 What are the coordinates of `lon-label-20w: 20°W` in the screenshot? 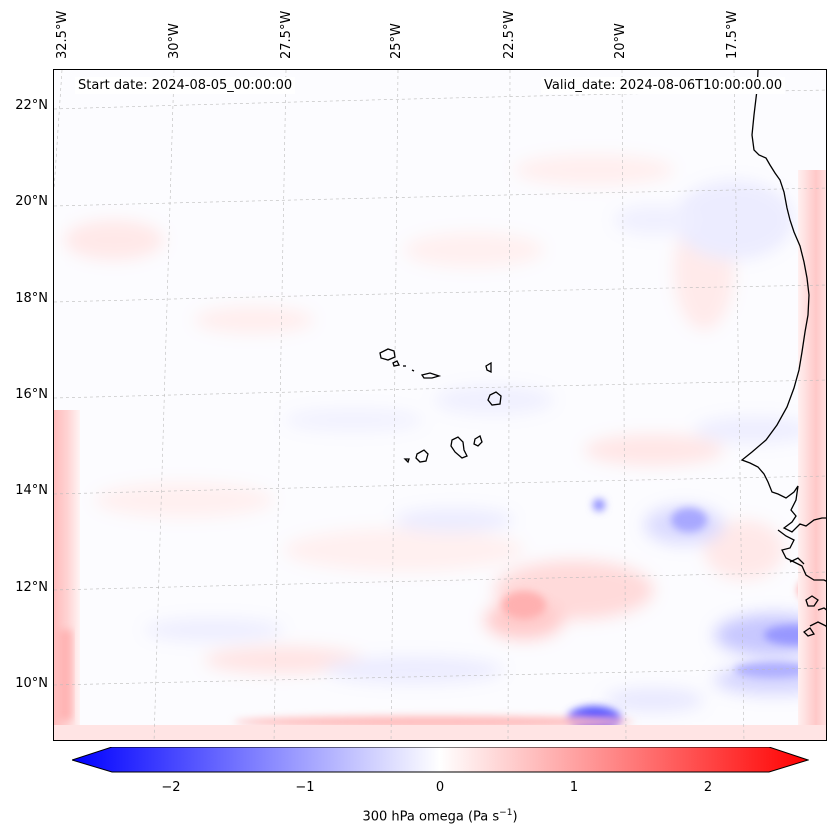 It's located at (620, 41).